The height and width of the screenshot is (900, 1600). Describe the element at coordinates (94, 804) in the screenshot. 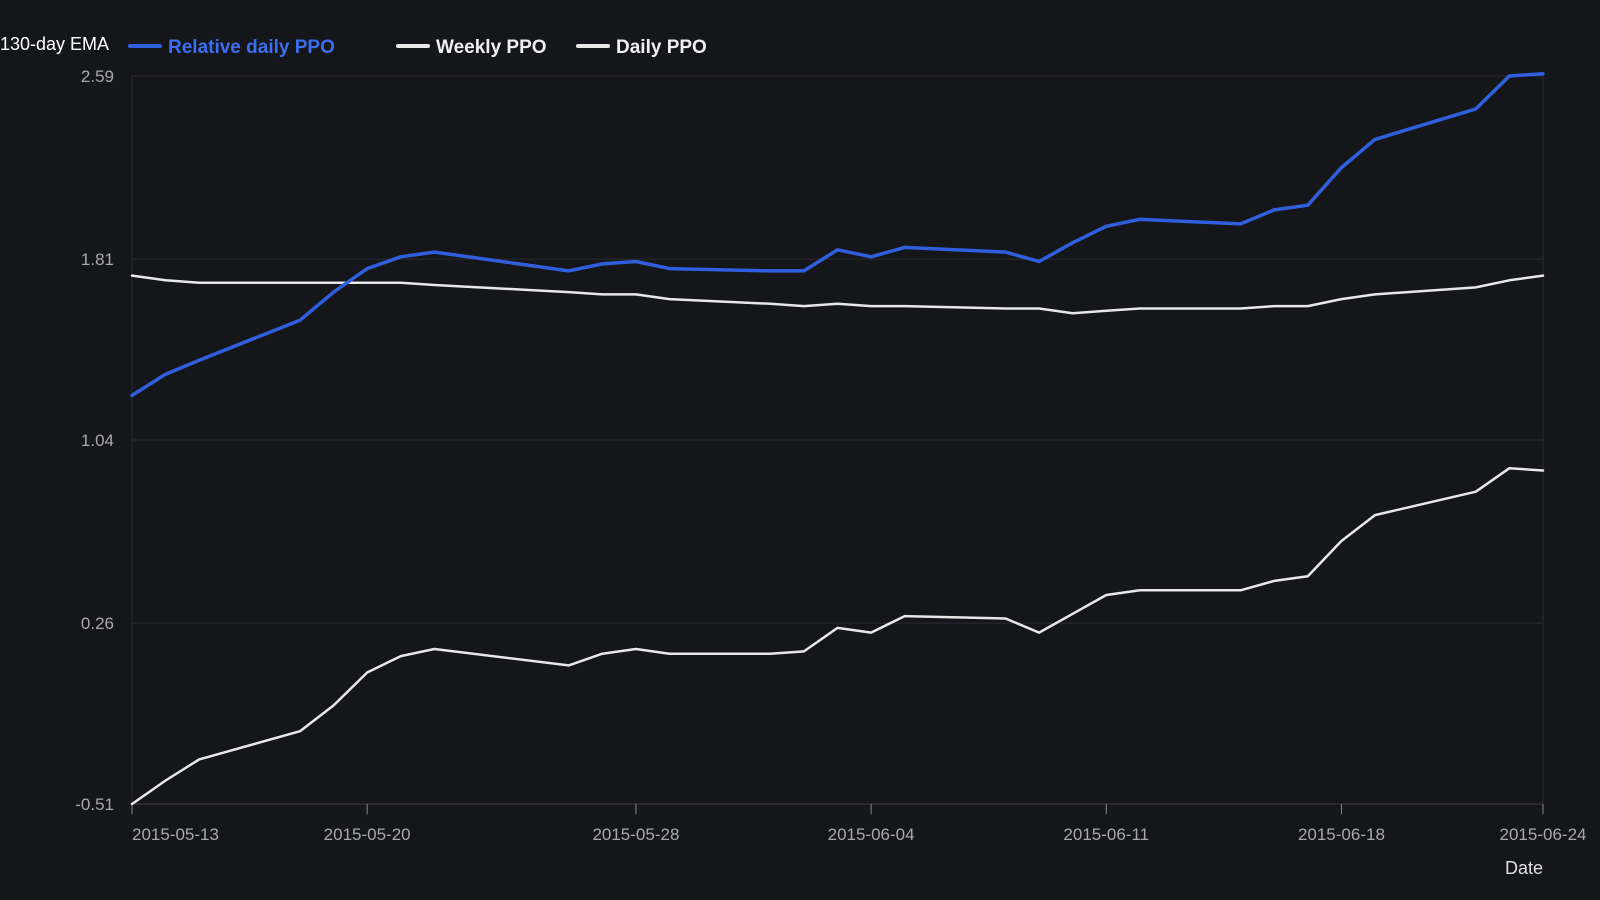

I see `y-tick-label: -0.51` at that location.